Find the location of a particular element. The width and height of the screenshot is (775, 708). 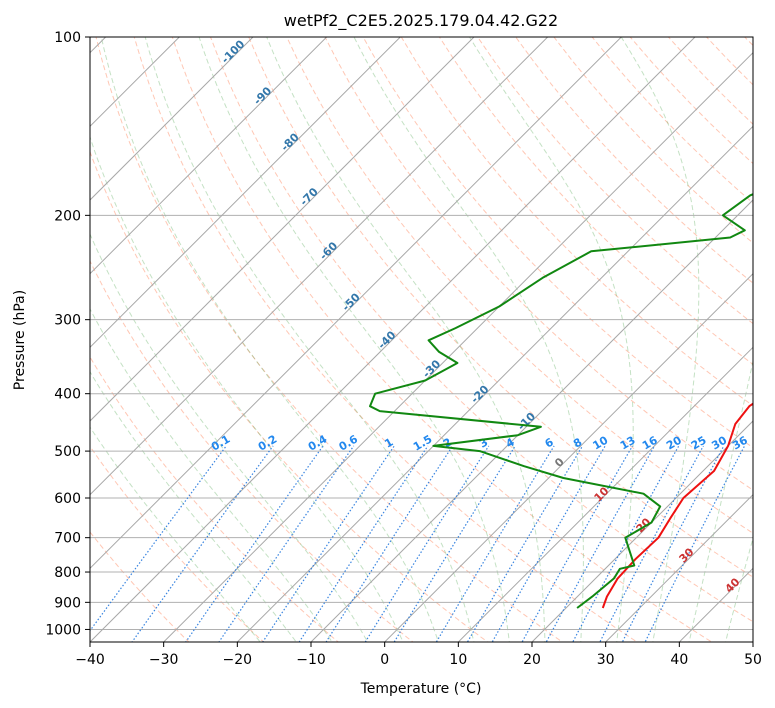

x-tick-label: −30 is located at coordinates (164, 660).